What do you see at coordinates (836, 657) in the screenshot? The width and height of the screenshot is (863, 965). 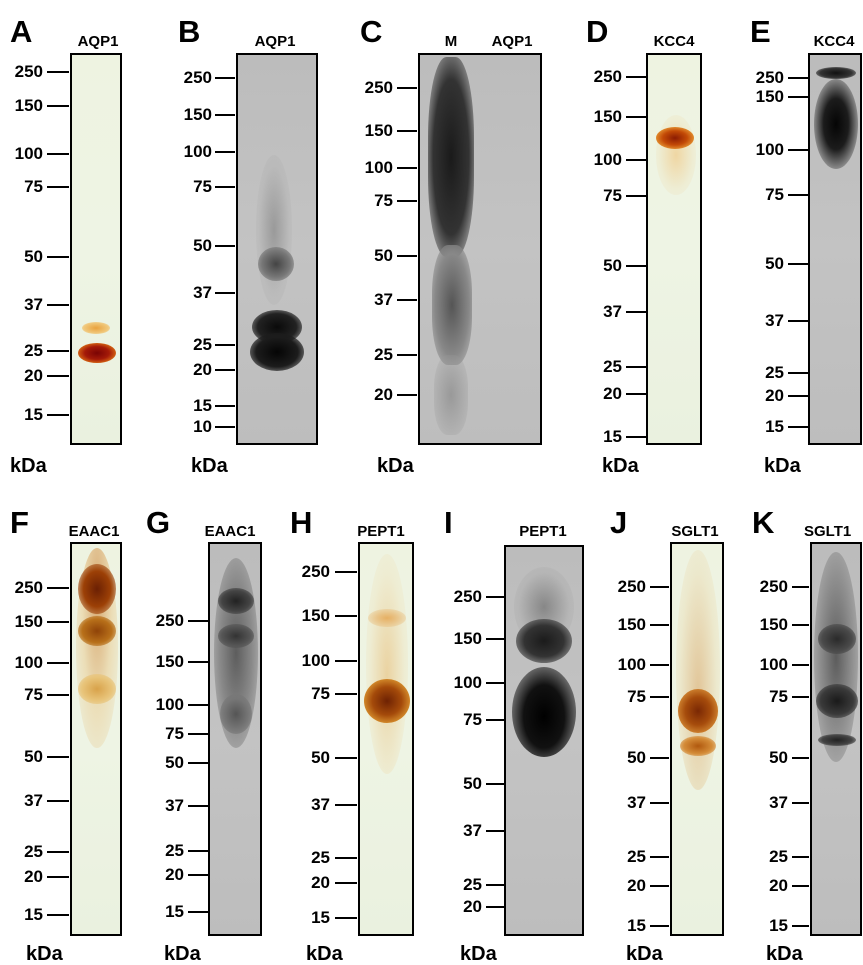 I see `protein-smear` at bounding box center [836, 657].